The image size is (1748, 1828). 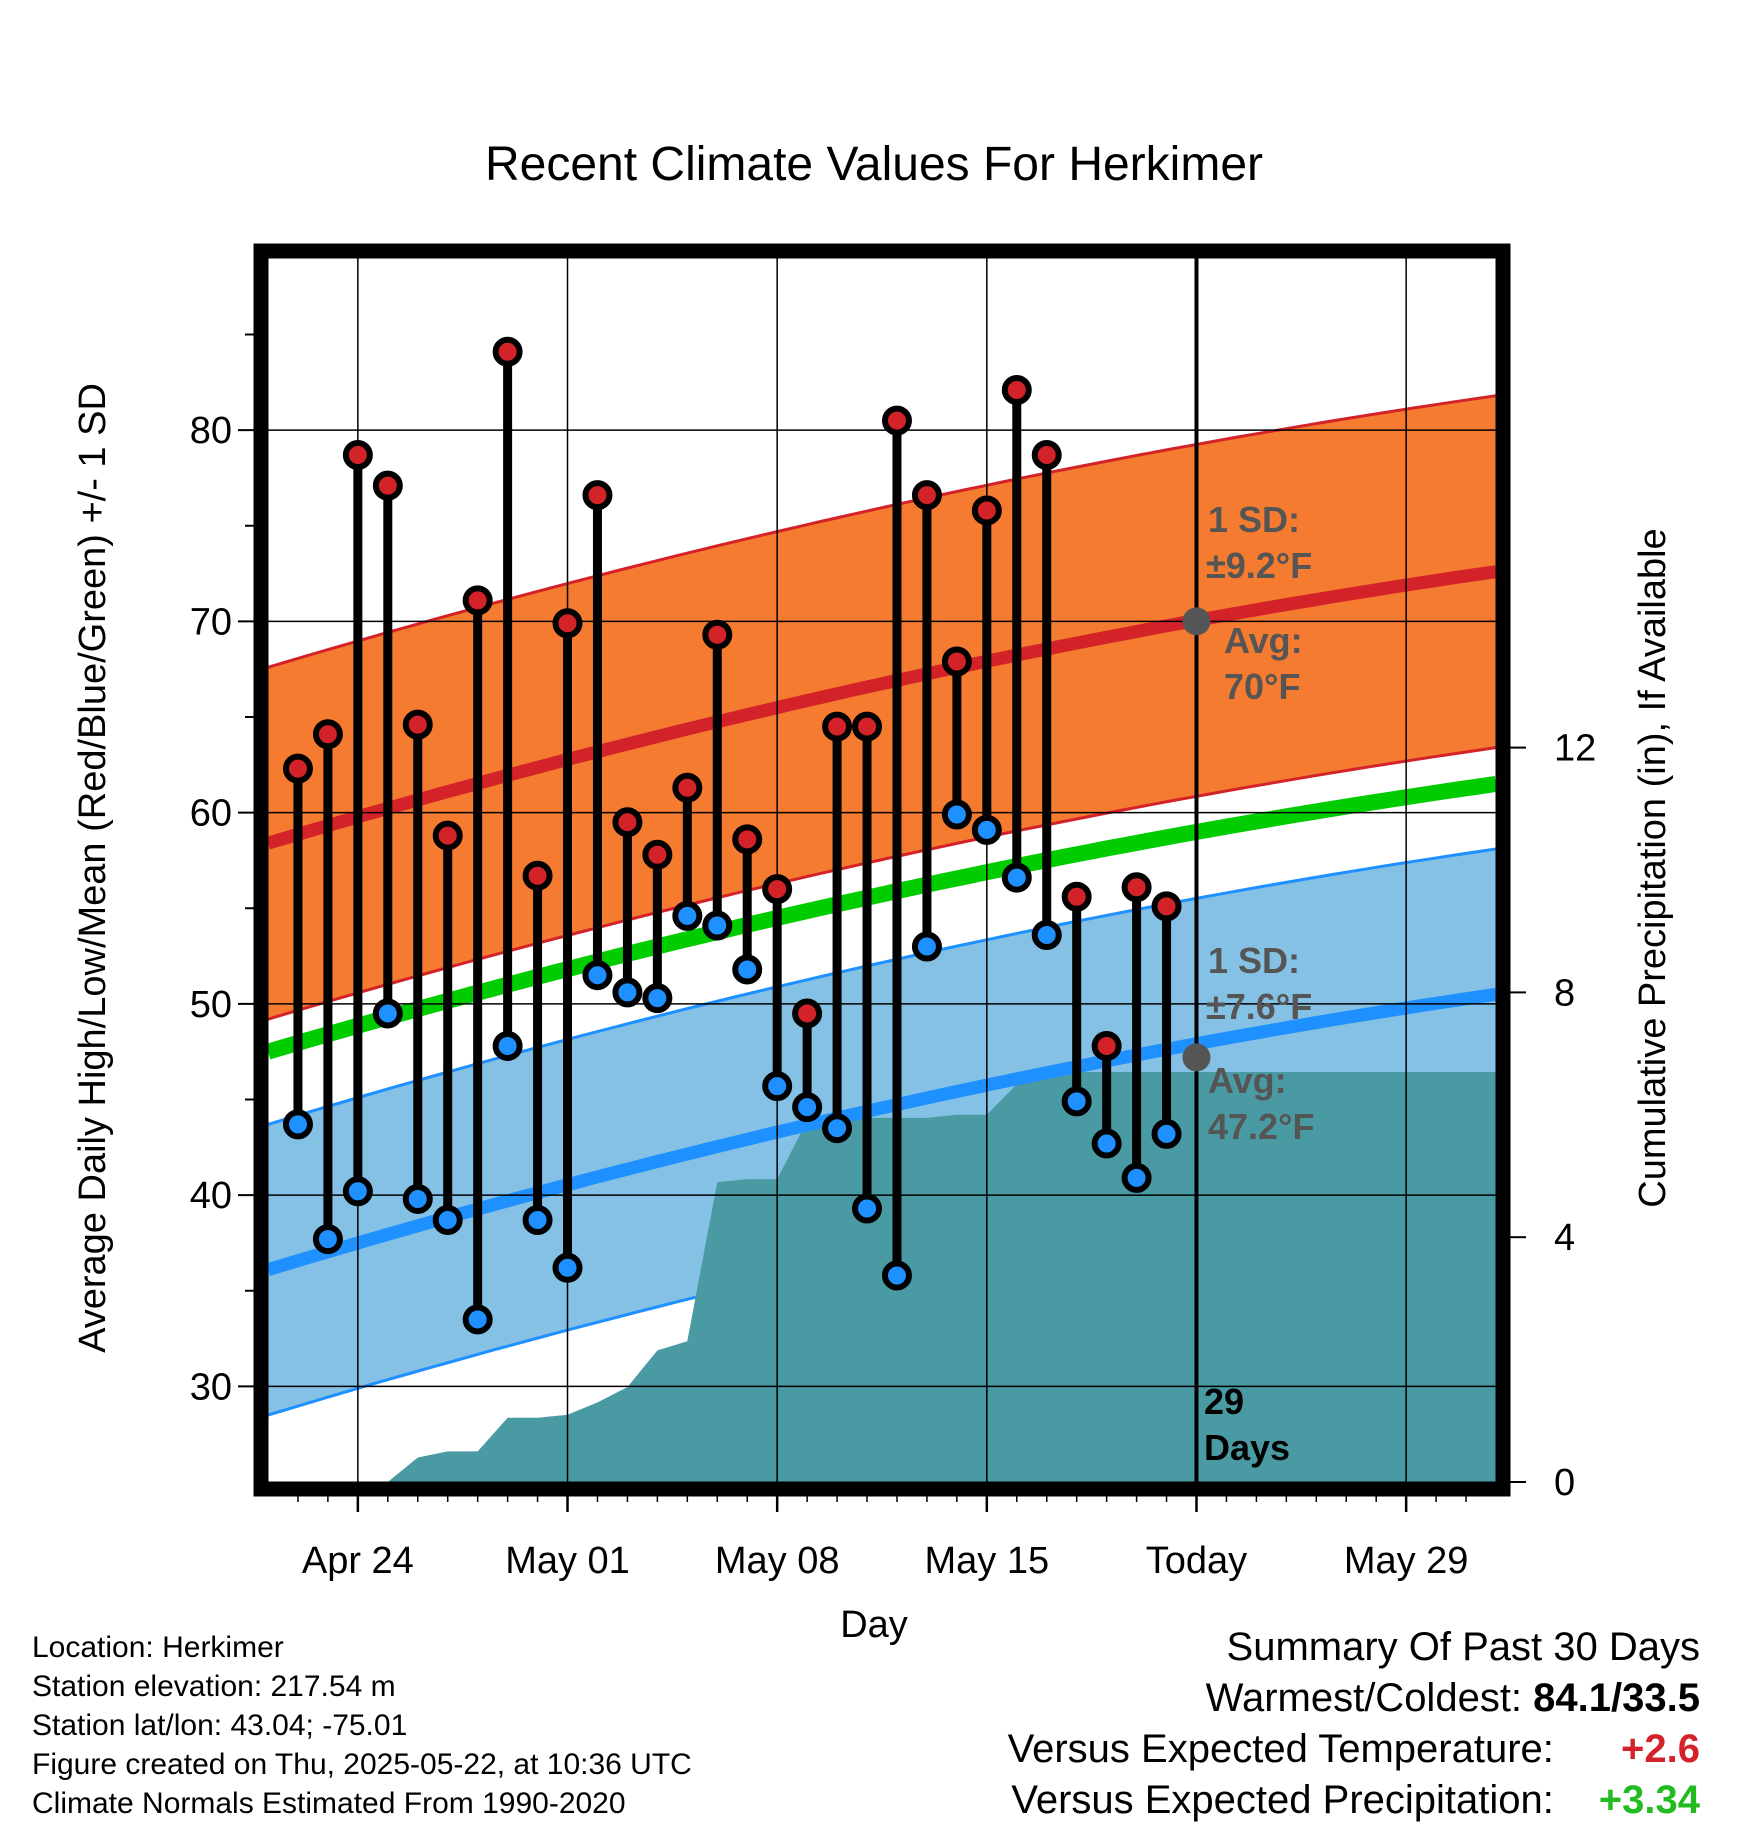 What do you see at coordinates (1263, 640) in the screenshot?
I see `high-avg-label: Avg:` at bounding box center [1263, 640].